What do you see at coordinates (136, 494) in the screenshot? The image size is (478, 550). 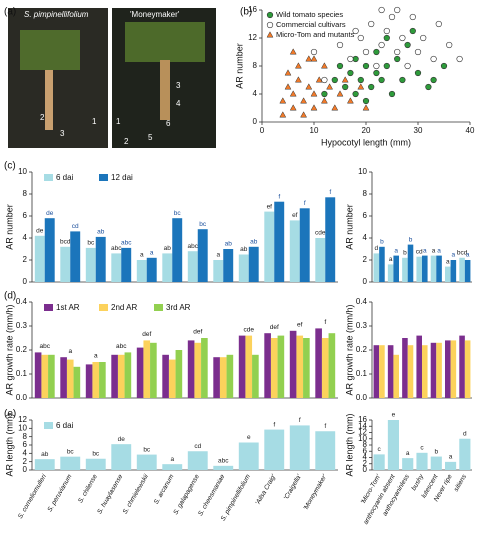 I see `x-tick-label: S. chmielewskii` at bounding box center [136, 494].